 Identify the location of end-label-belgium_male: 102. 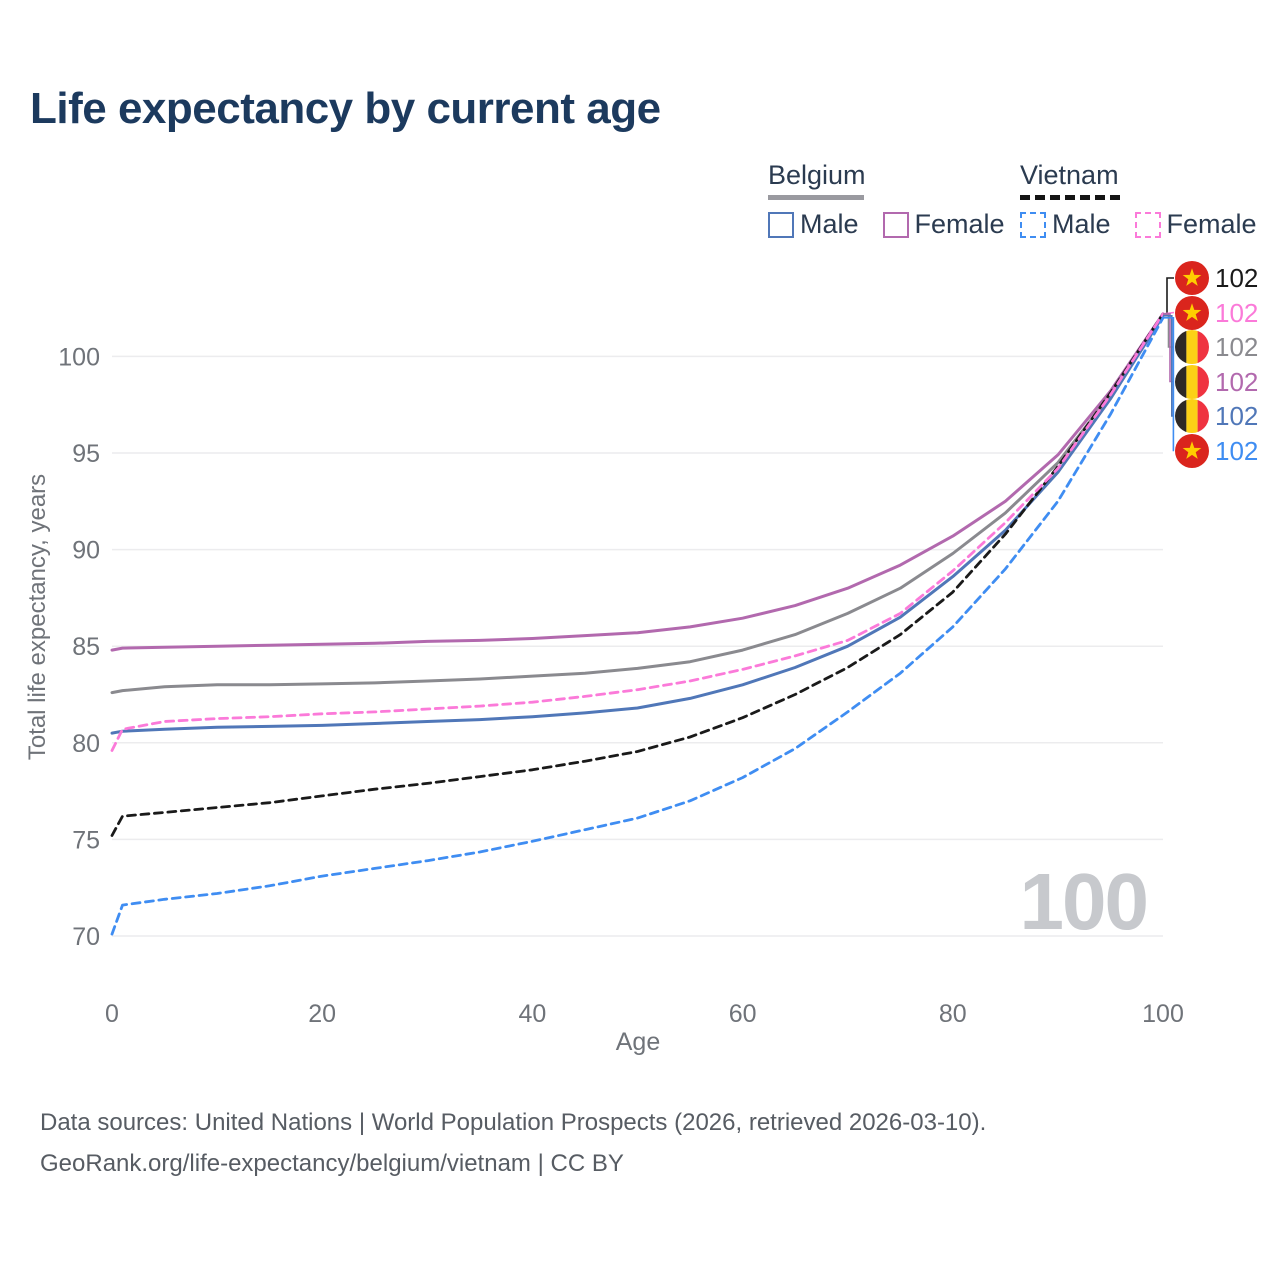
(1216, 416).